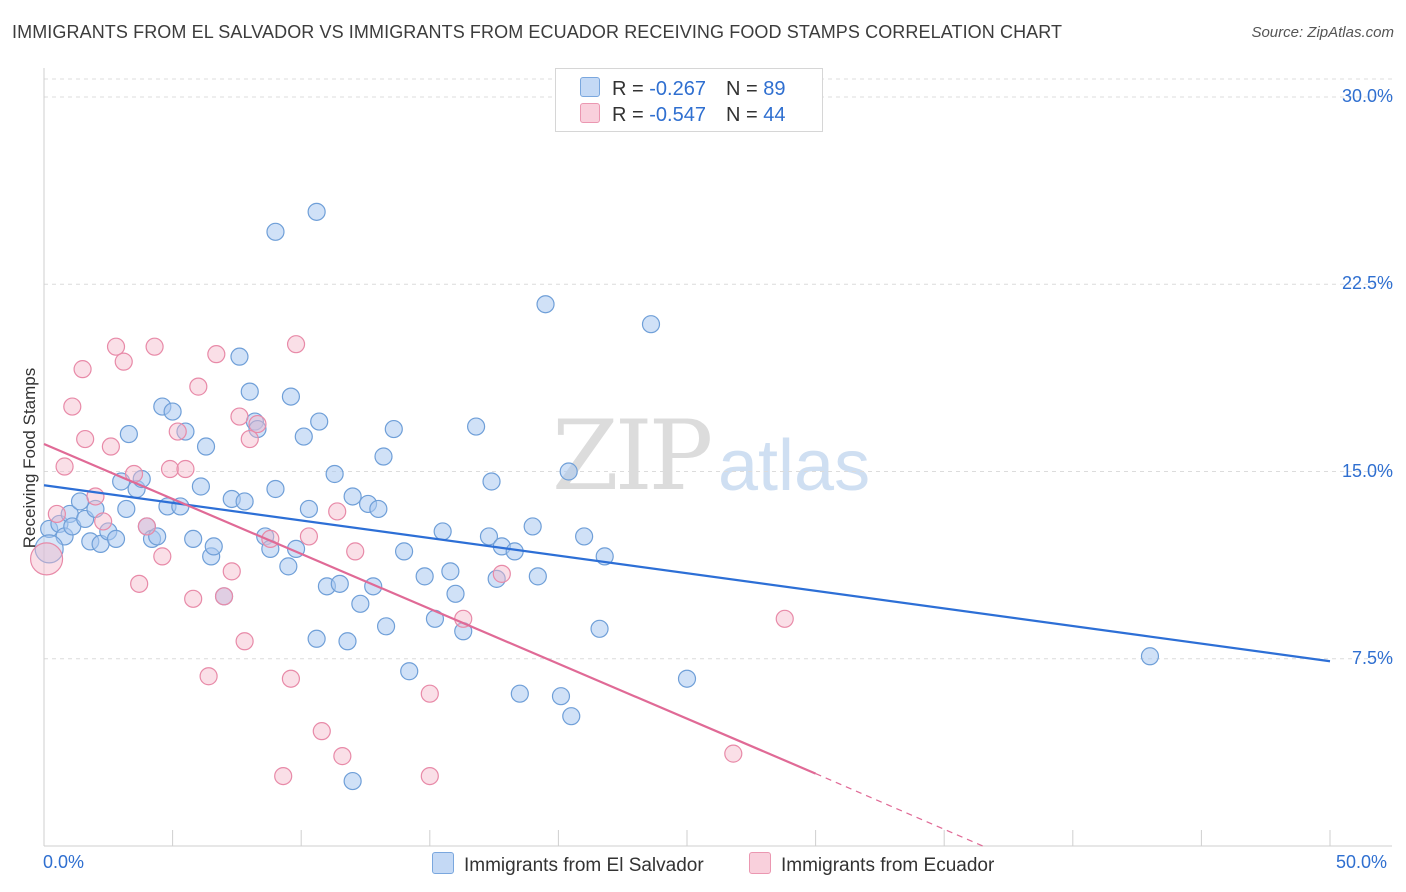 The width and height of the screenshot is (1406, 892). What do you see at coordinates (677, 115) in the screenshot?
I see `legend-r-value: -0.547` at bounding box center [677, 115].